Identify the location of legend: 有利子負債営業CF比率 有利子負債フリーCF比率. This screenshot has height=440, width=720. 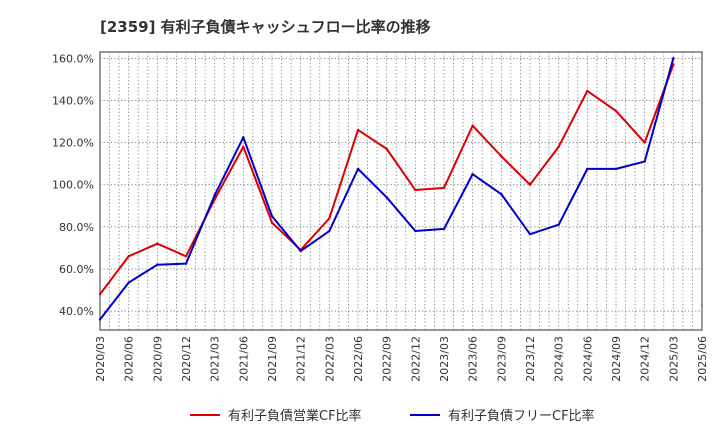
(392, 416).